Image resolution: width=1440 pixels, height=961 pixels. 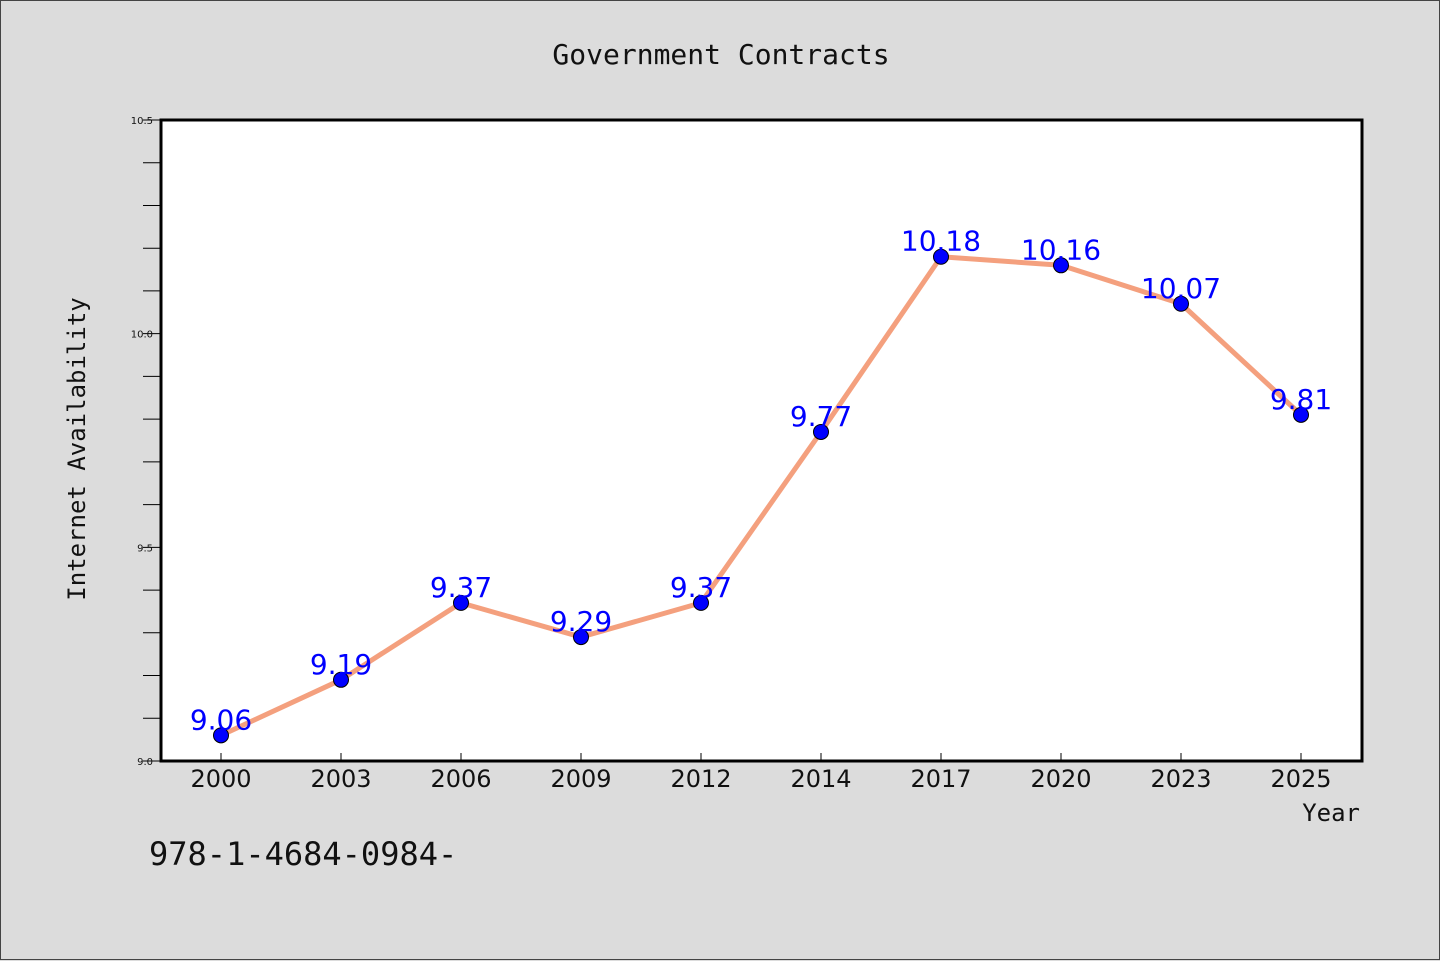 What do you see at coordinates (700, 779) in the screenshot?
I see `x-tick-label: 2012` at bounding box center [700, 779].